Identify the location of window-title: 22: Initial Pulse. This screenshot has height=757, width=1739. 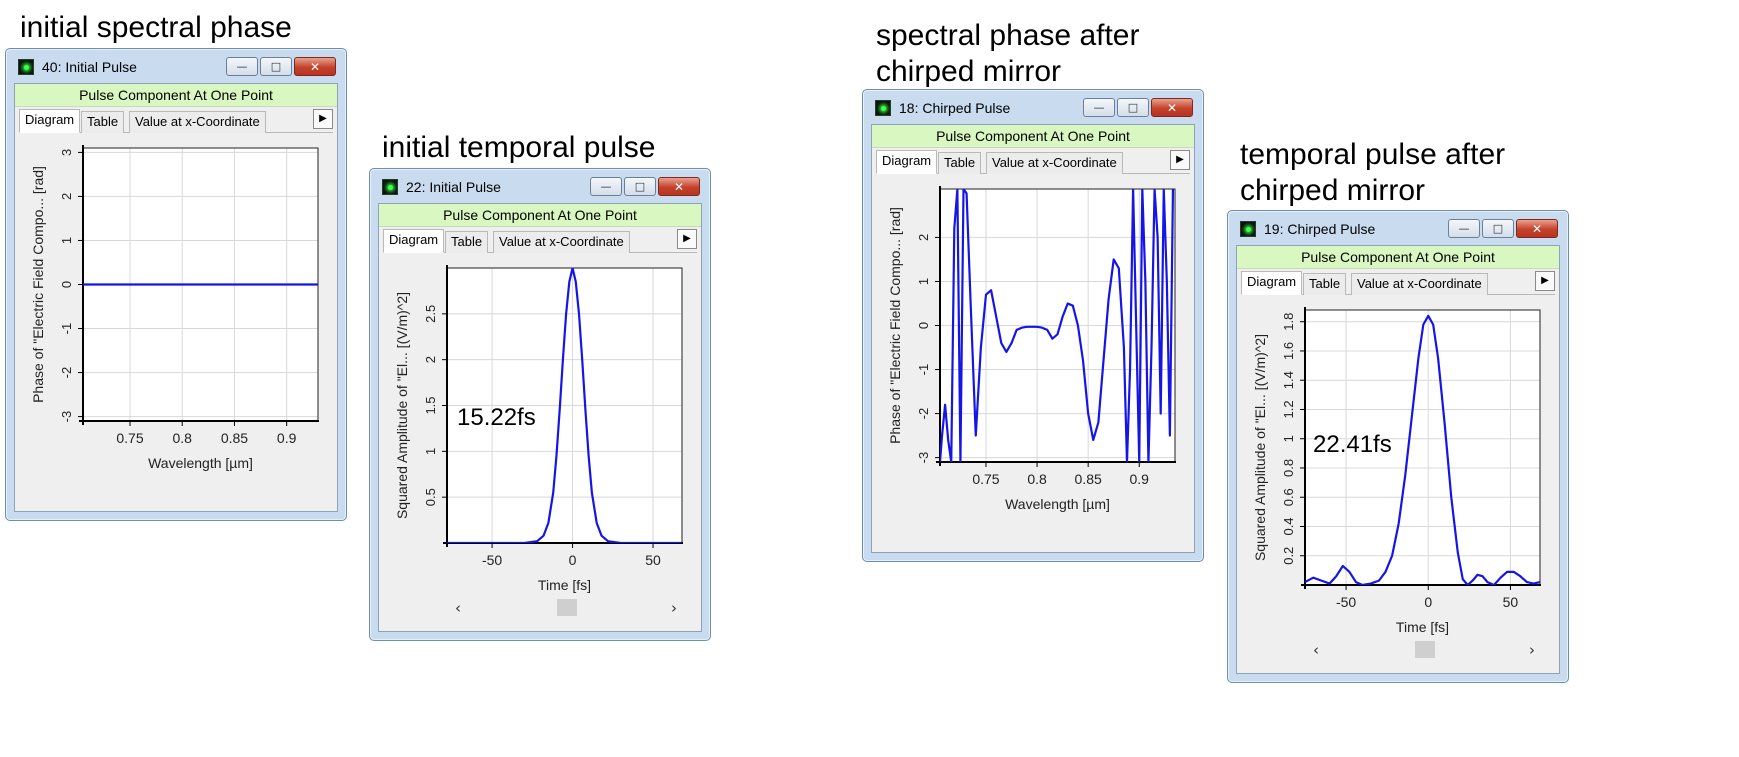
(453, 187).